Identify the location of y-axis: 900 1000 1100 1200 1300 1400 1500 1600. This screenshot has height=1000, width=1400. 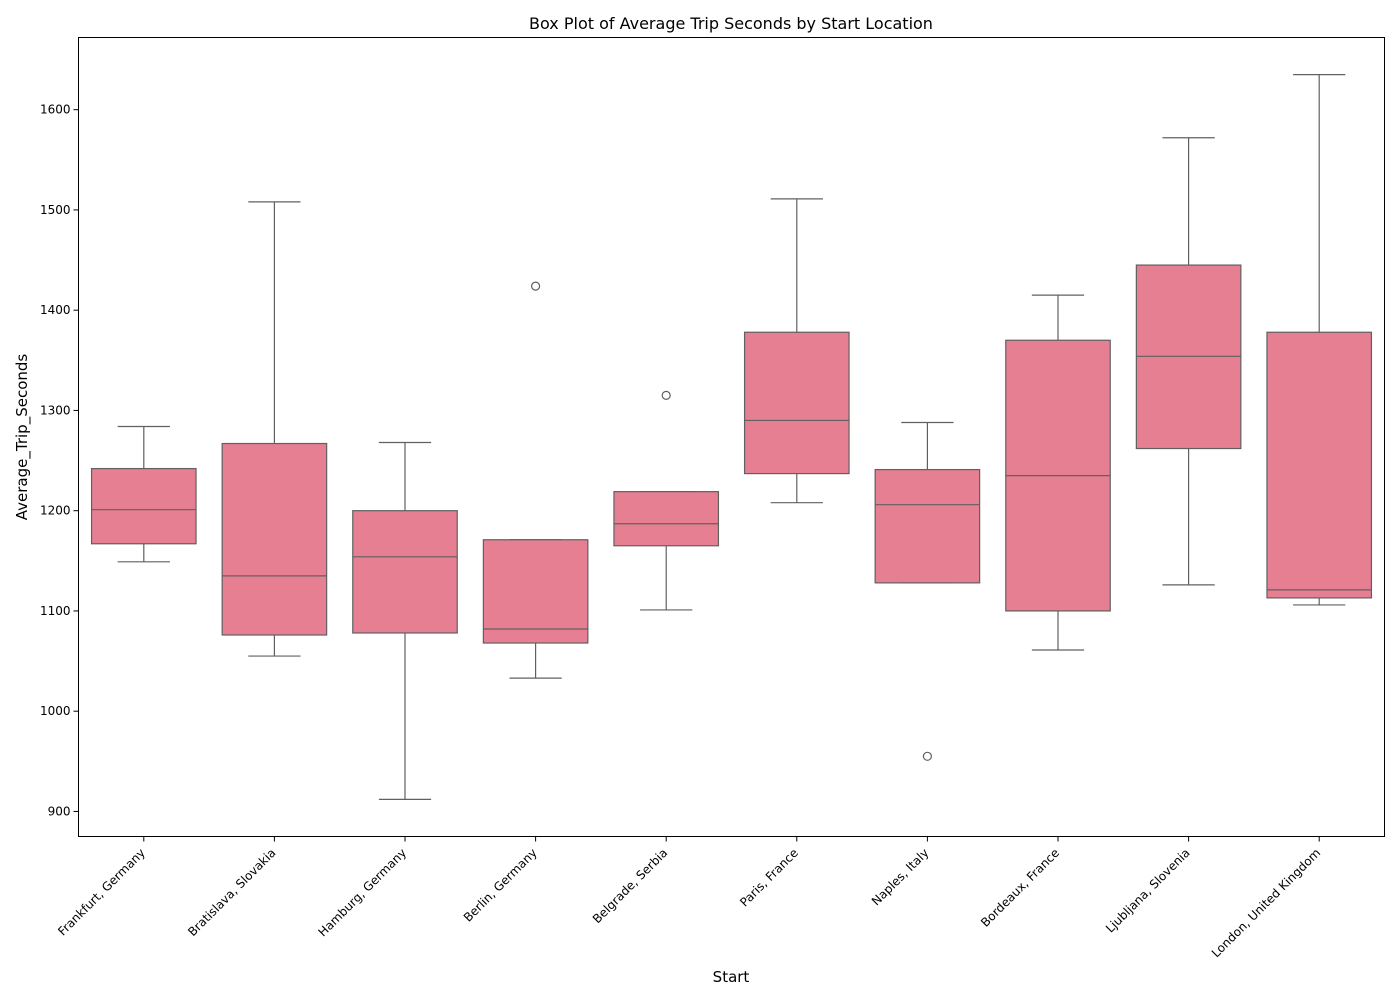
(59, 460).